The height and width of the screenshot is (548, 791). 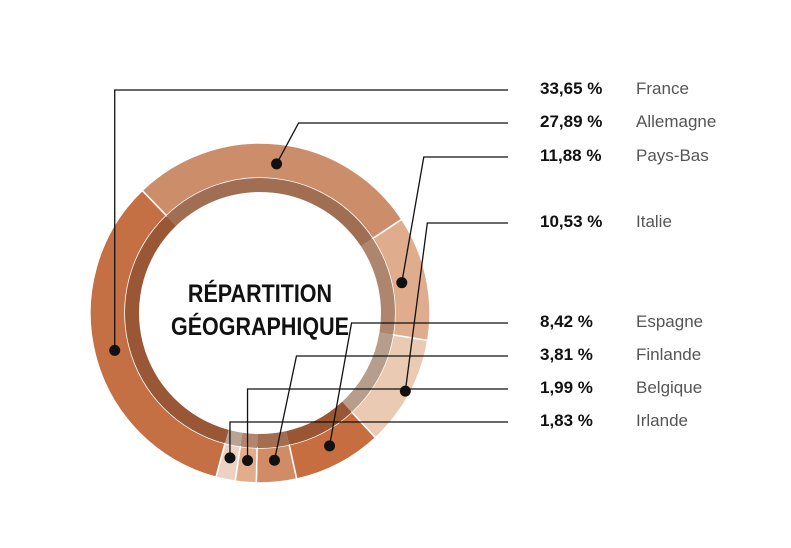 I want to click on callout-dot-france, so click(x=115, y=350).